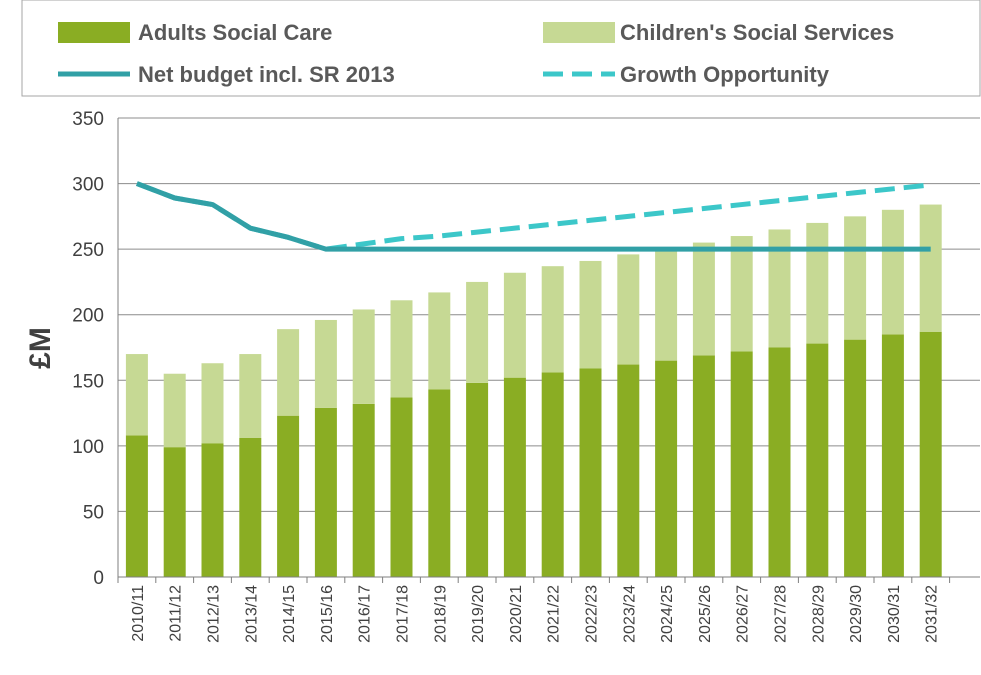 The image size is (981, 675). Describe the element at coordinates (88, 381) in the screenshot. I see `y-tick-label: 150` at that location.